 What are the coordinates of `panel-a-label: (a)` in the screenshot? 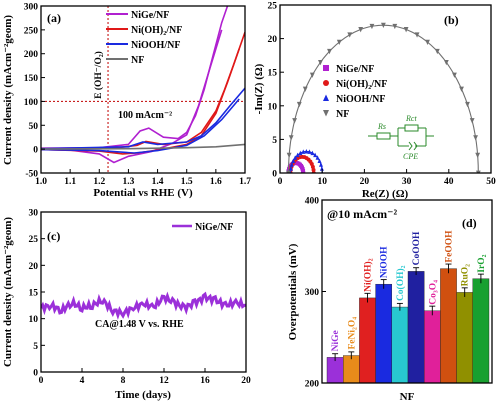 It's located at (54, 18).